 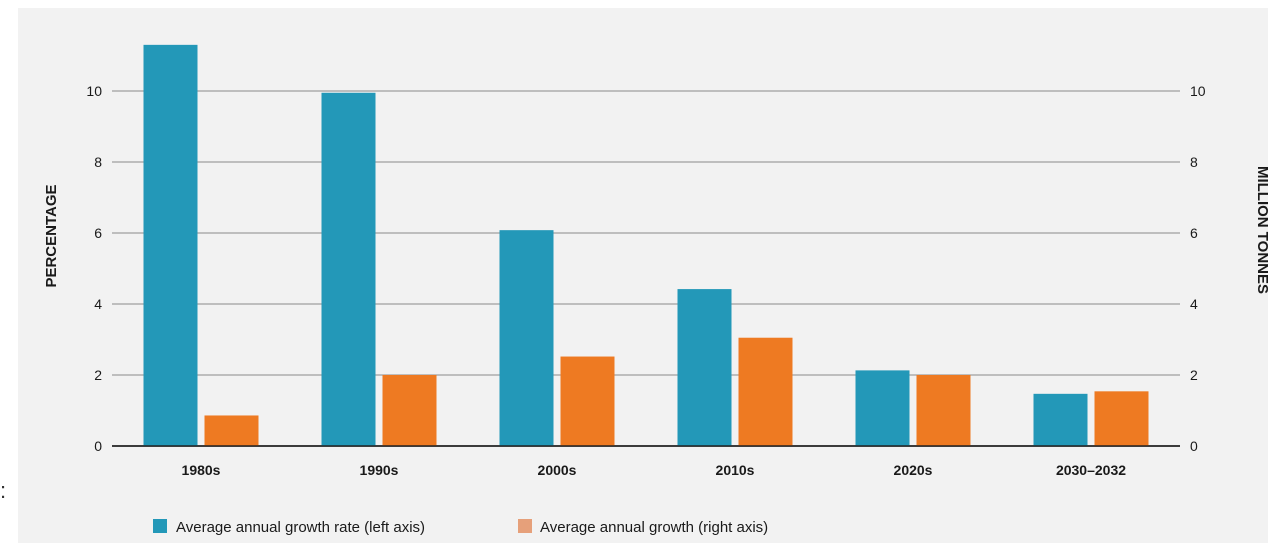 What do you see at coordinates (98, 446) in the screenshot?
I see `left-tick-label: 0` at bounding box center [98, 446].